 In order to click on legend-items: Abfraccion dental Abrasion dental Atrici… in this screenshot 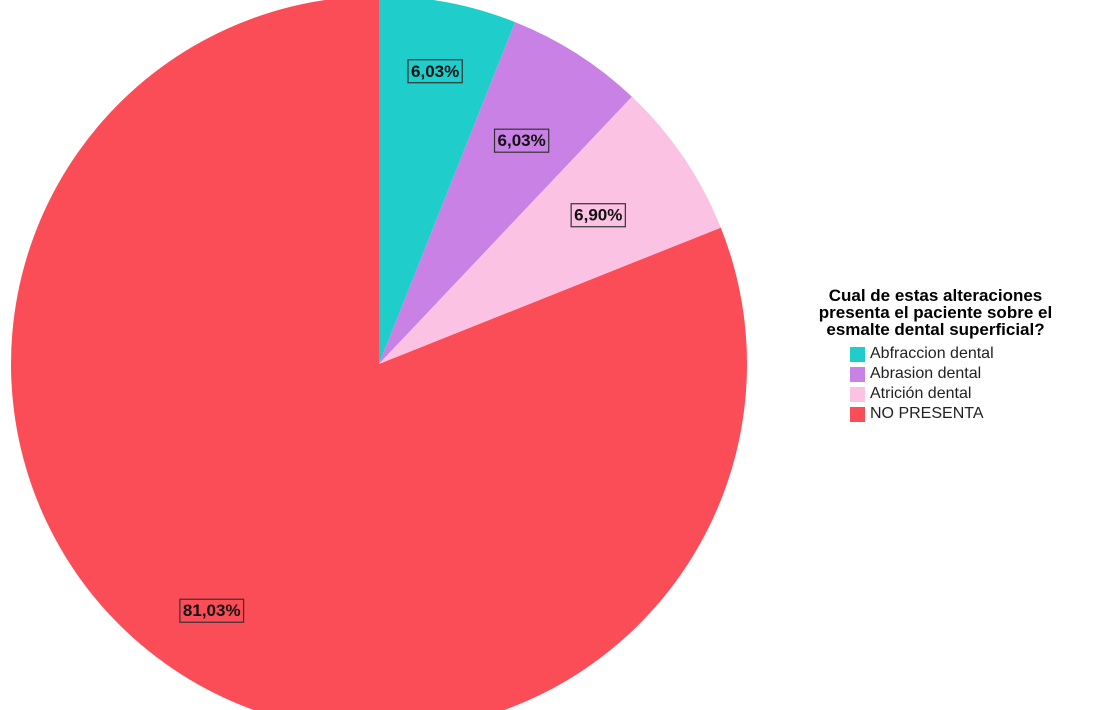, I will do `click(975, 384)`.